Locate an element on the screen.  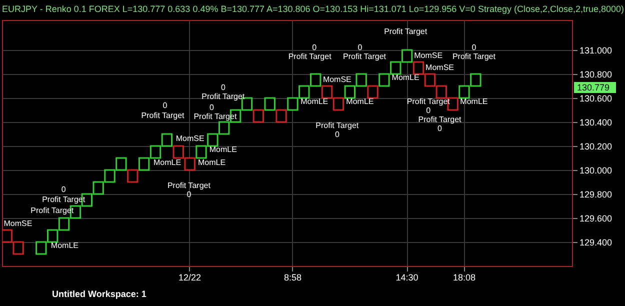
x-tick-label: 12/22 is located at coordinates (190, 277).